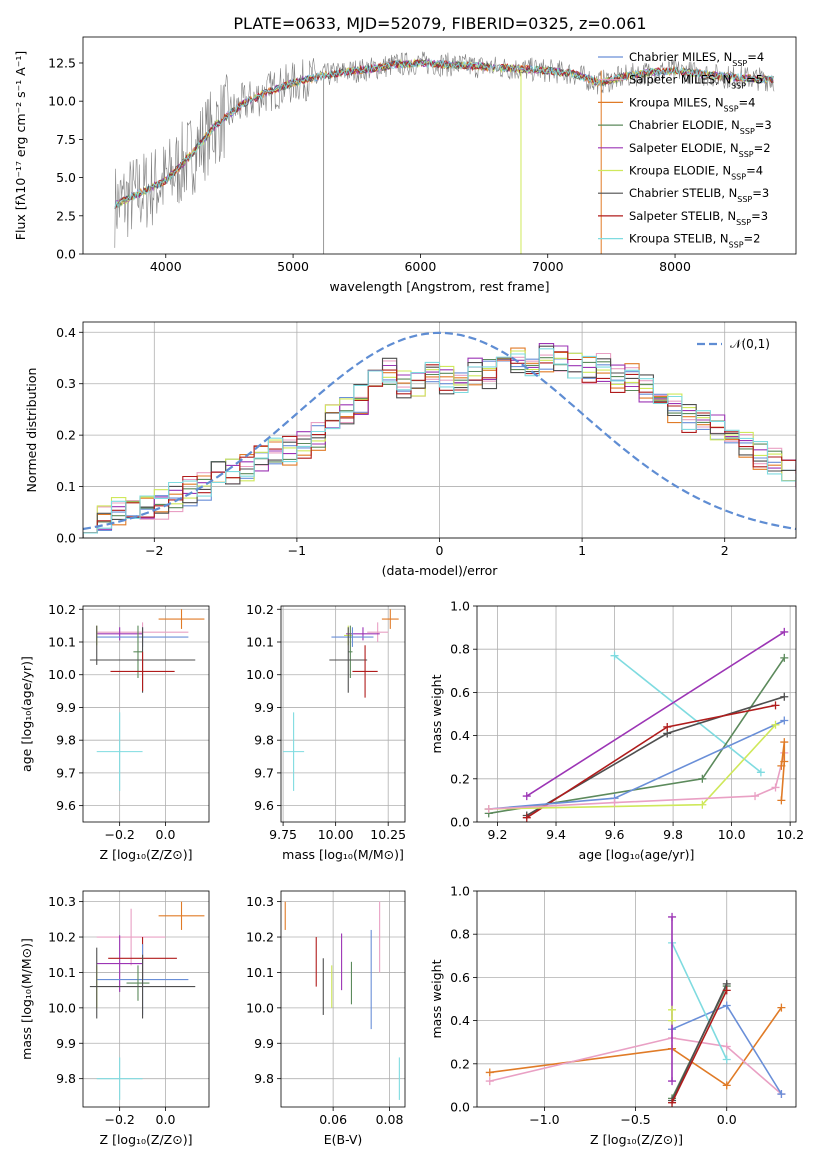 This screenshot has width=819, height=1170. What do you see at coordinates (333, 1119) in the screenshot?
I see `x-tick-label: 0.06` at bounding box center [333, 1119].